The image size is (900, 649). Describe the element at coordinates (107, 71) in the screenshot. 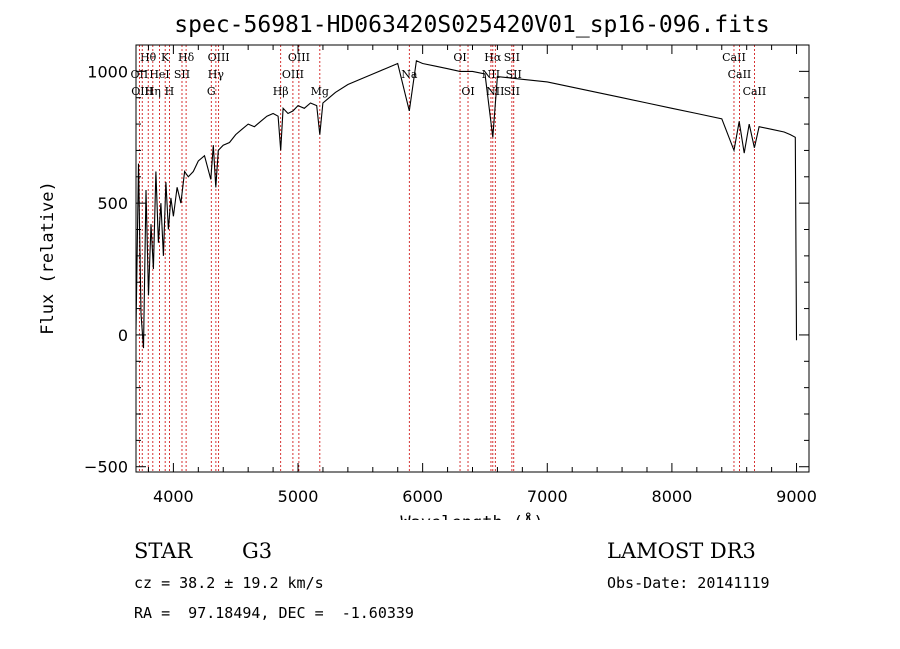

I see `y-tick-label: 1000` at that location.